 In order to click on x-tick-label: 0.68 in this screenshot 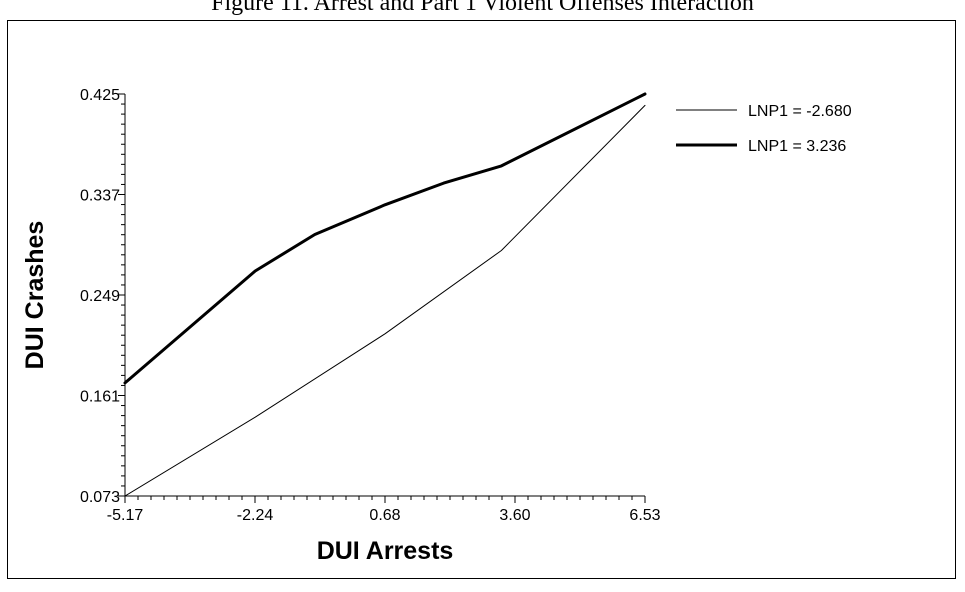, I will do `click(384, 515)`.